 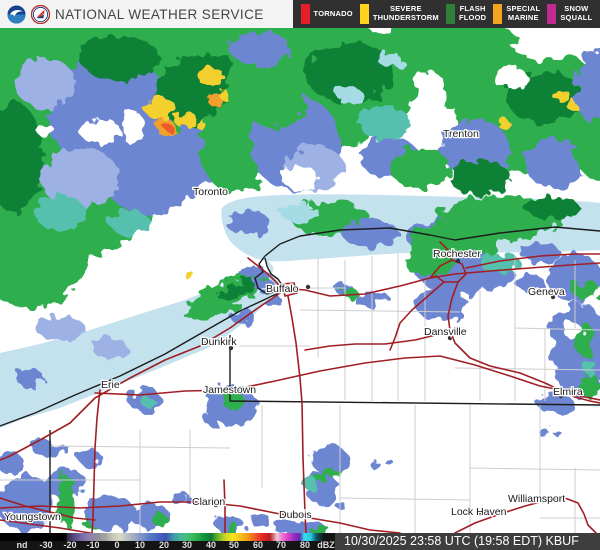 I want to click on city-label: Erie, so click(x=110, y=385).